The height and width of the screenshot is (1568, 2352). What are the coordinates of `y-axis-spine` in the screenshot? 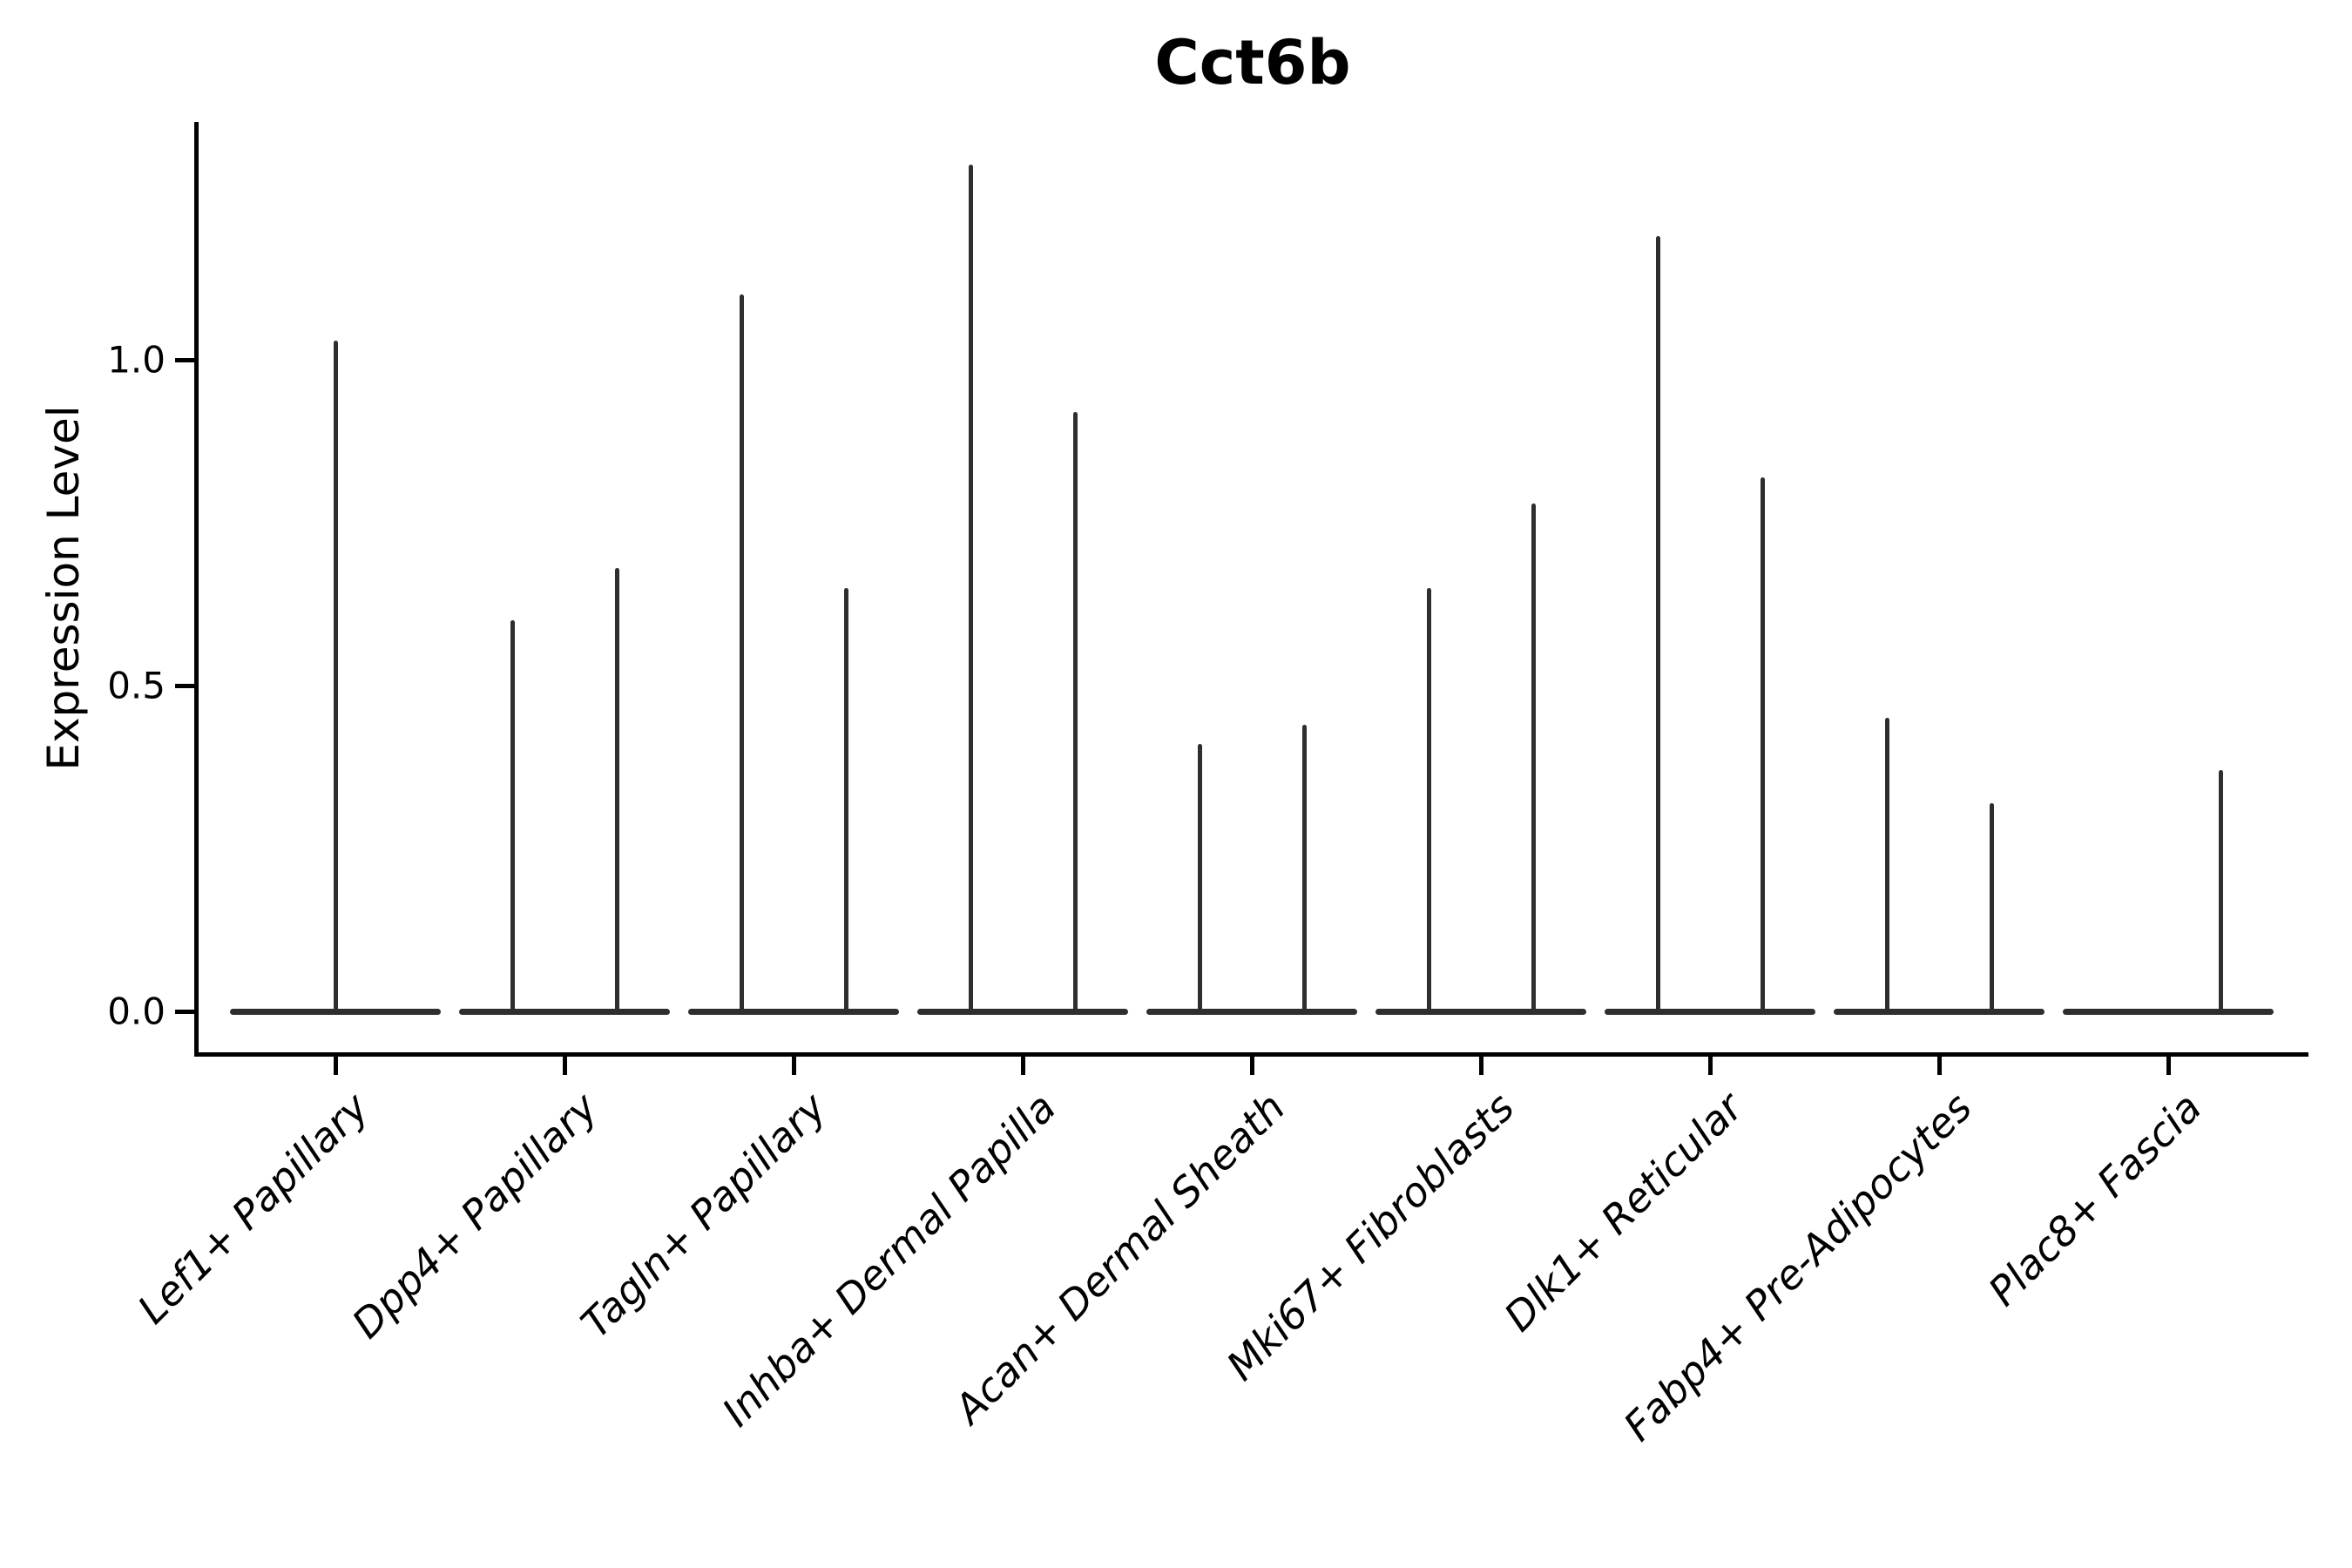 It's located at (196, 589).